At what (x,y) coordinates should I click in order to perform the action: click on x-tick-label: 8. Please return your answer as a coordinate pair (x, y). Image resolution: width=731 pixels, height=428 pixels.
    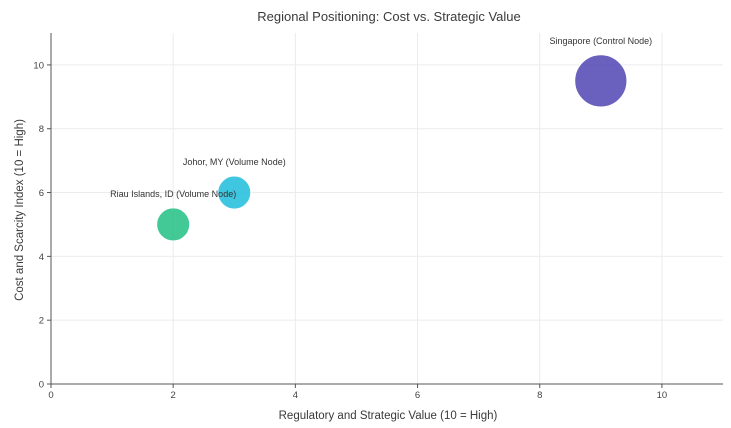
    Looking at the image, I should click on (539, 395).